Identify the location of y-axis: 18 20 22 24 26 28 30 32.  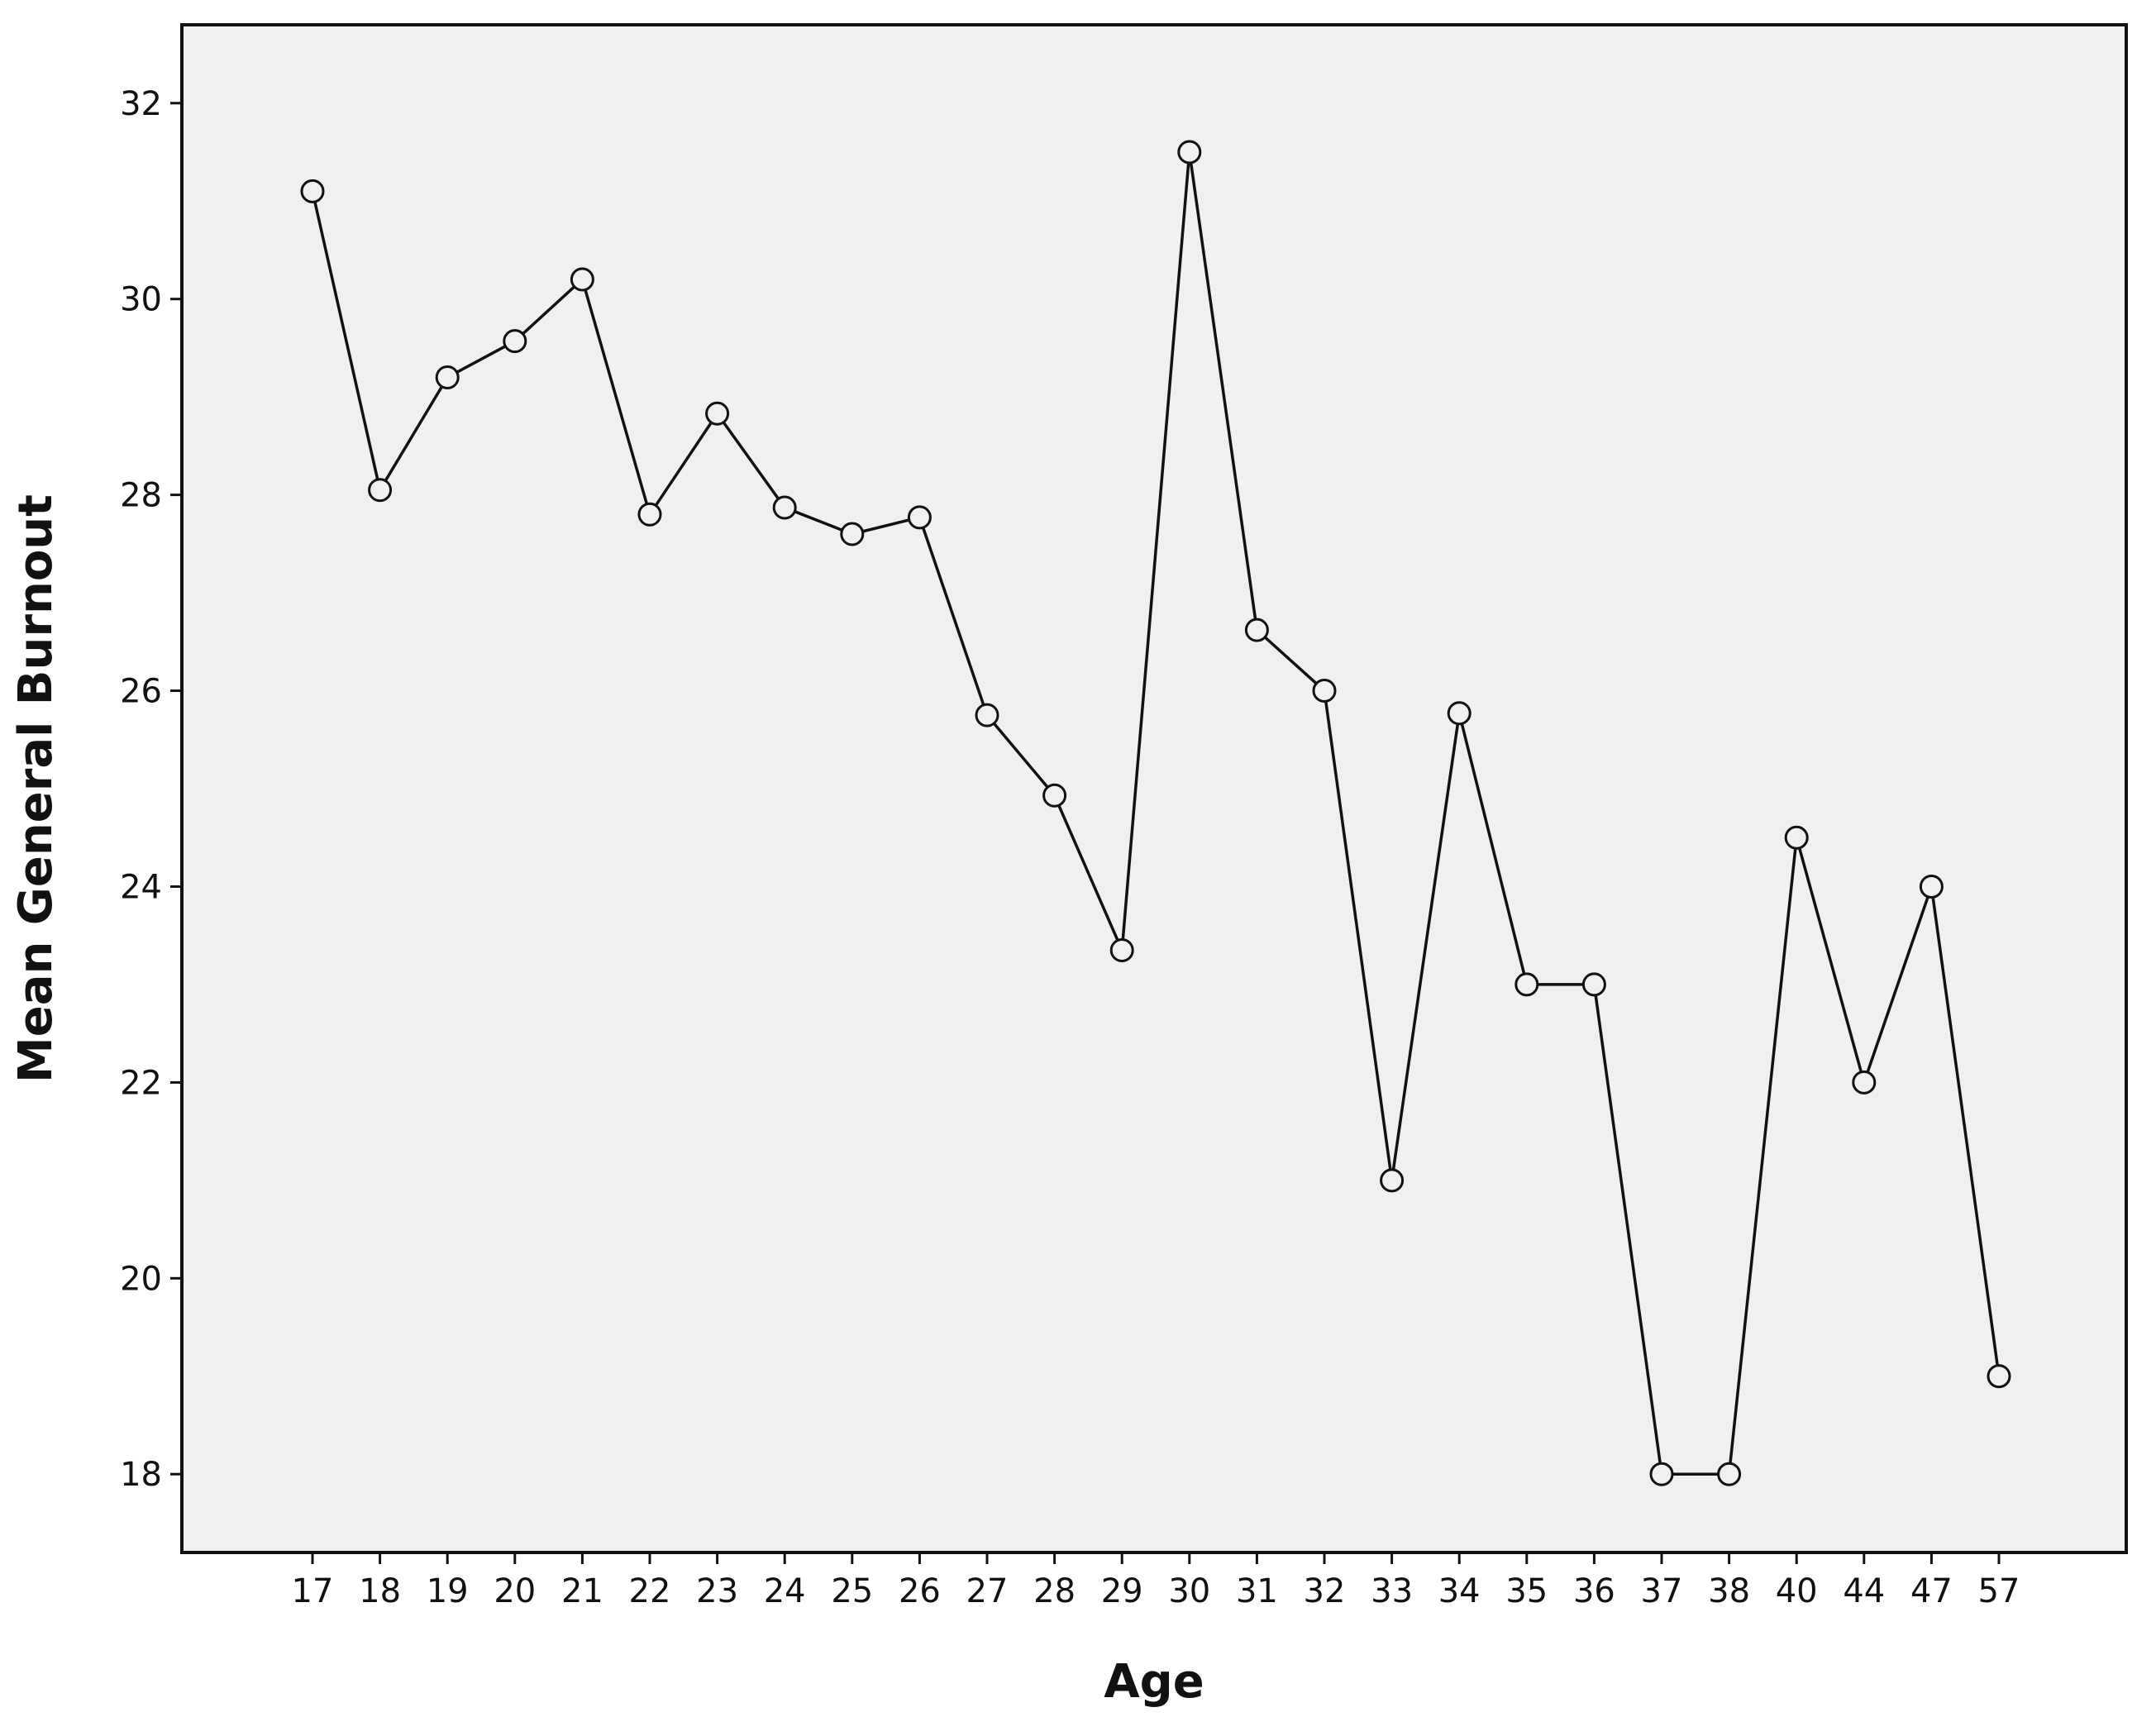
(151, 790).